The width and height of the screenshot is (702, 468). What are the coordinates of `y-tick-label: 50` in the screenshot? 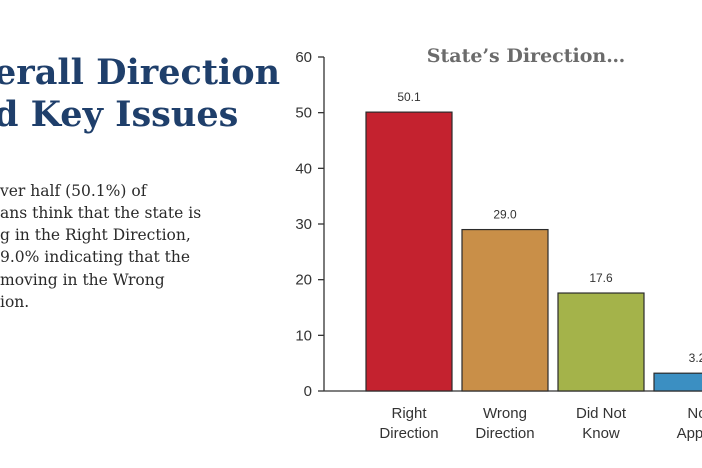 It's located at (303, 113).